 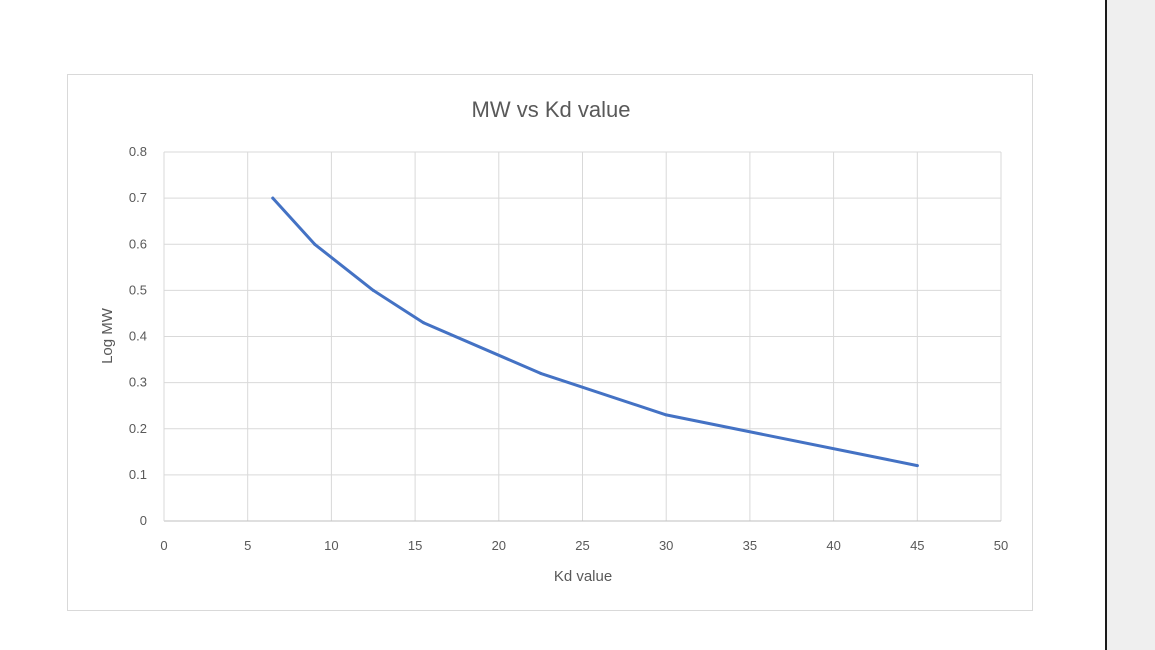 I want to click on x-tick-label: 20, so click(x=499, y=545).